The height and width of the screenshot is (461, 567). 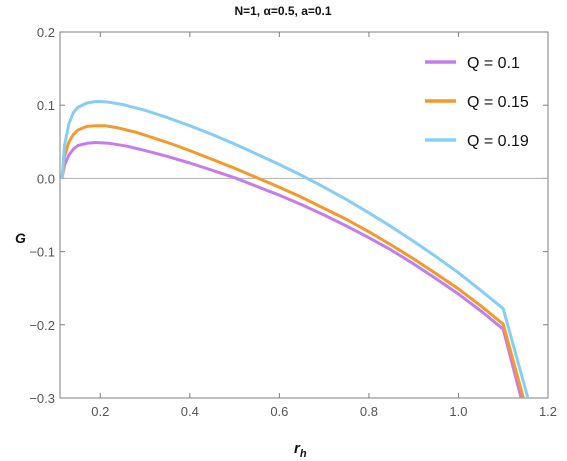 I want to click on x-axis-label-main: r, so click(x=297, y=448).